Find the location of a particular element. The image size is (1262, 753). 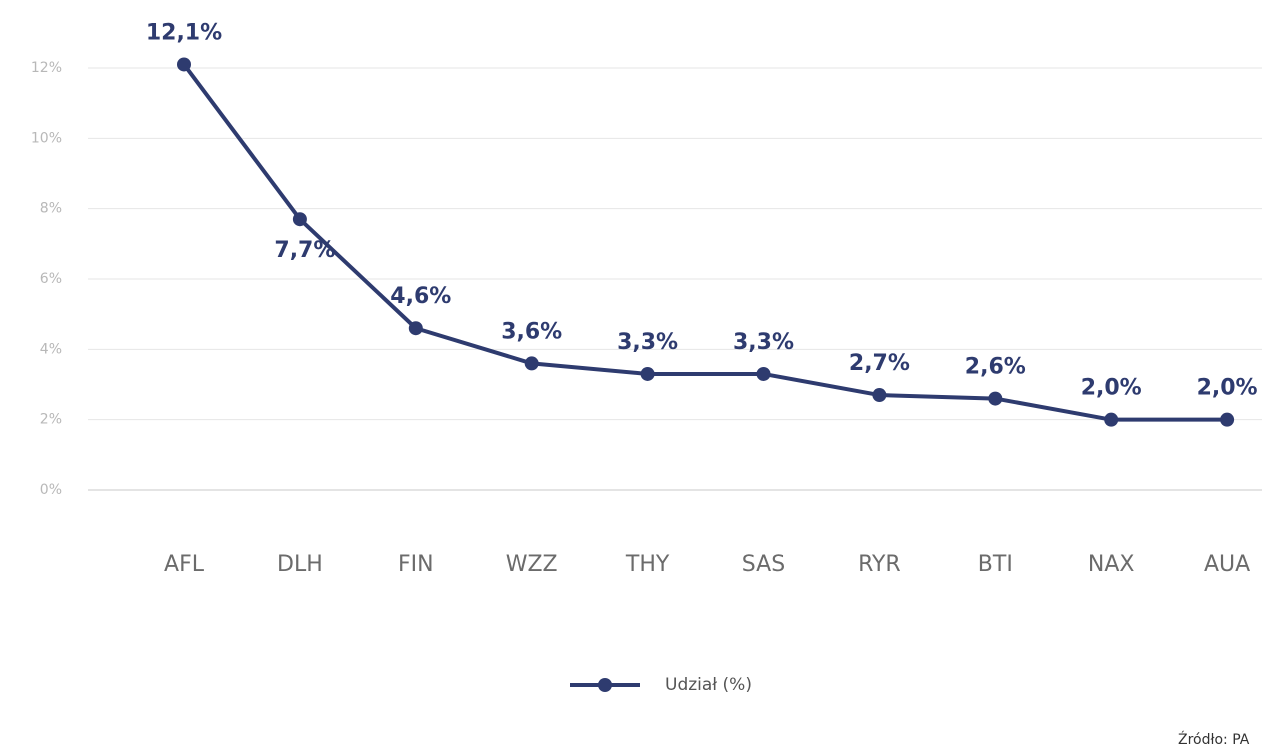

x-tick-label: SAS is located at coordinates (763, 564).